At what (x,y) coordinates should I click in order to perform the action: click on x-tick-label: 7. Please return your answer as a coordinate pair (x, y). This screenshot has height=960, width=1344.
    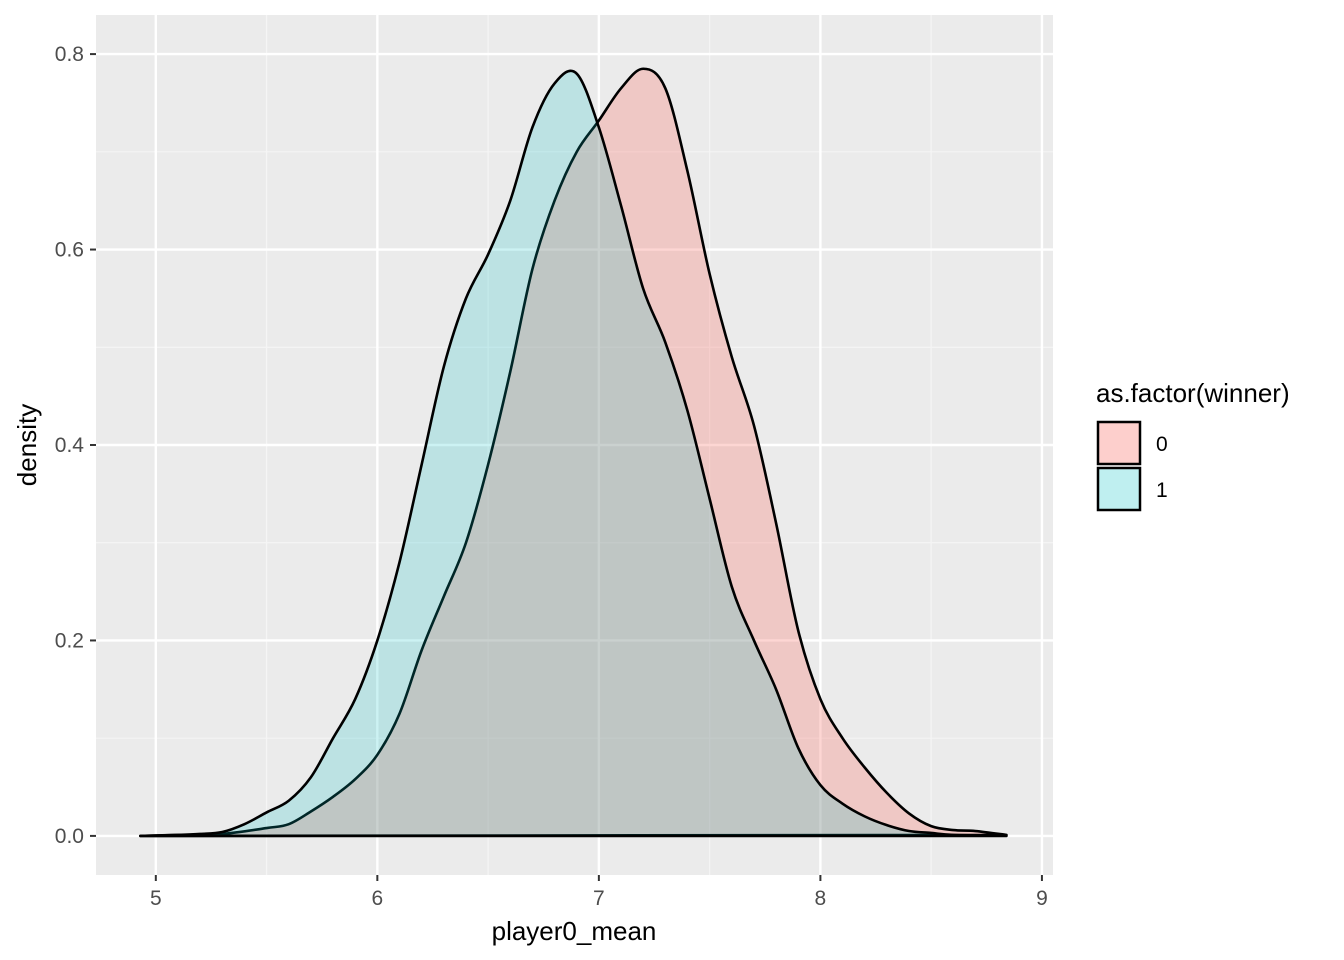
    Looking at the image, I should click on (599, 898).